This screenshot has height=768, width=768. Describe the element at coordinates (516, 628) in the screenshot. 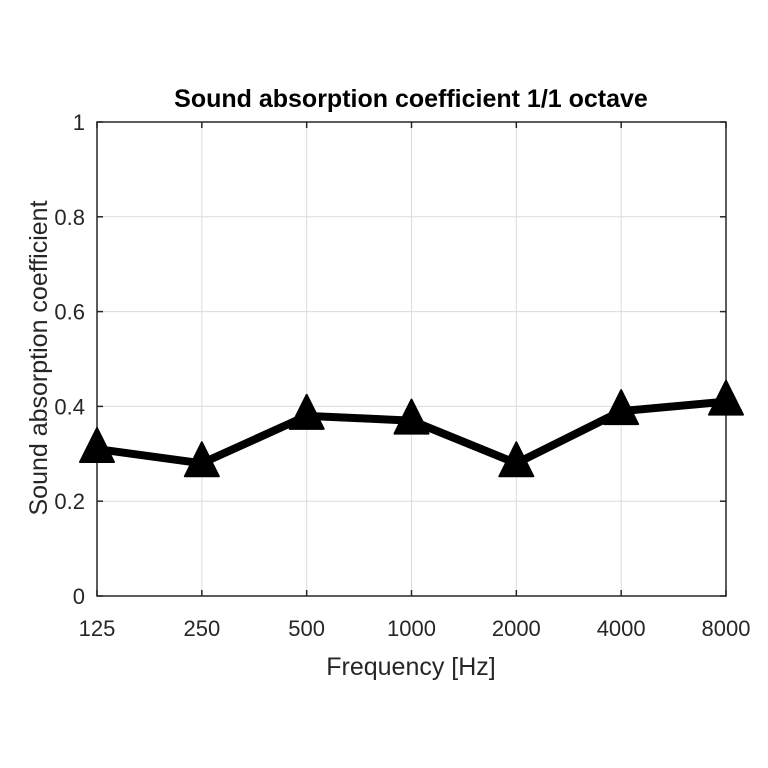

I see `x-tick-label: 2000` at that location.